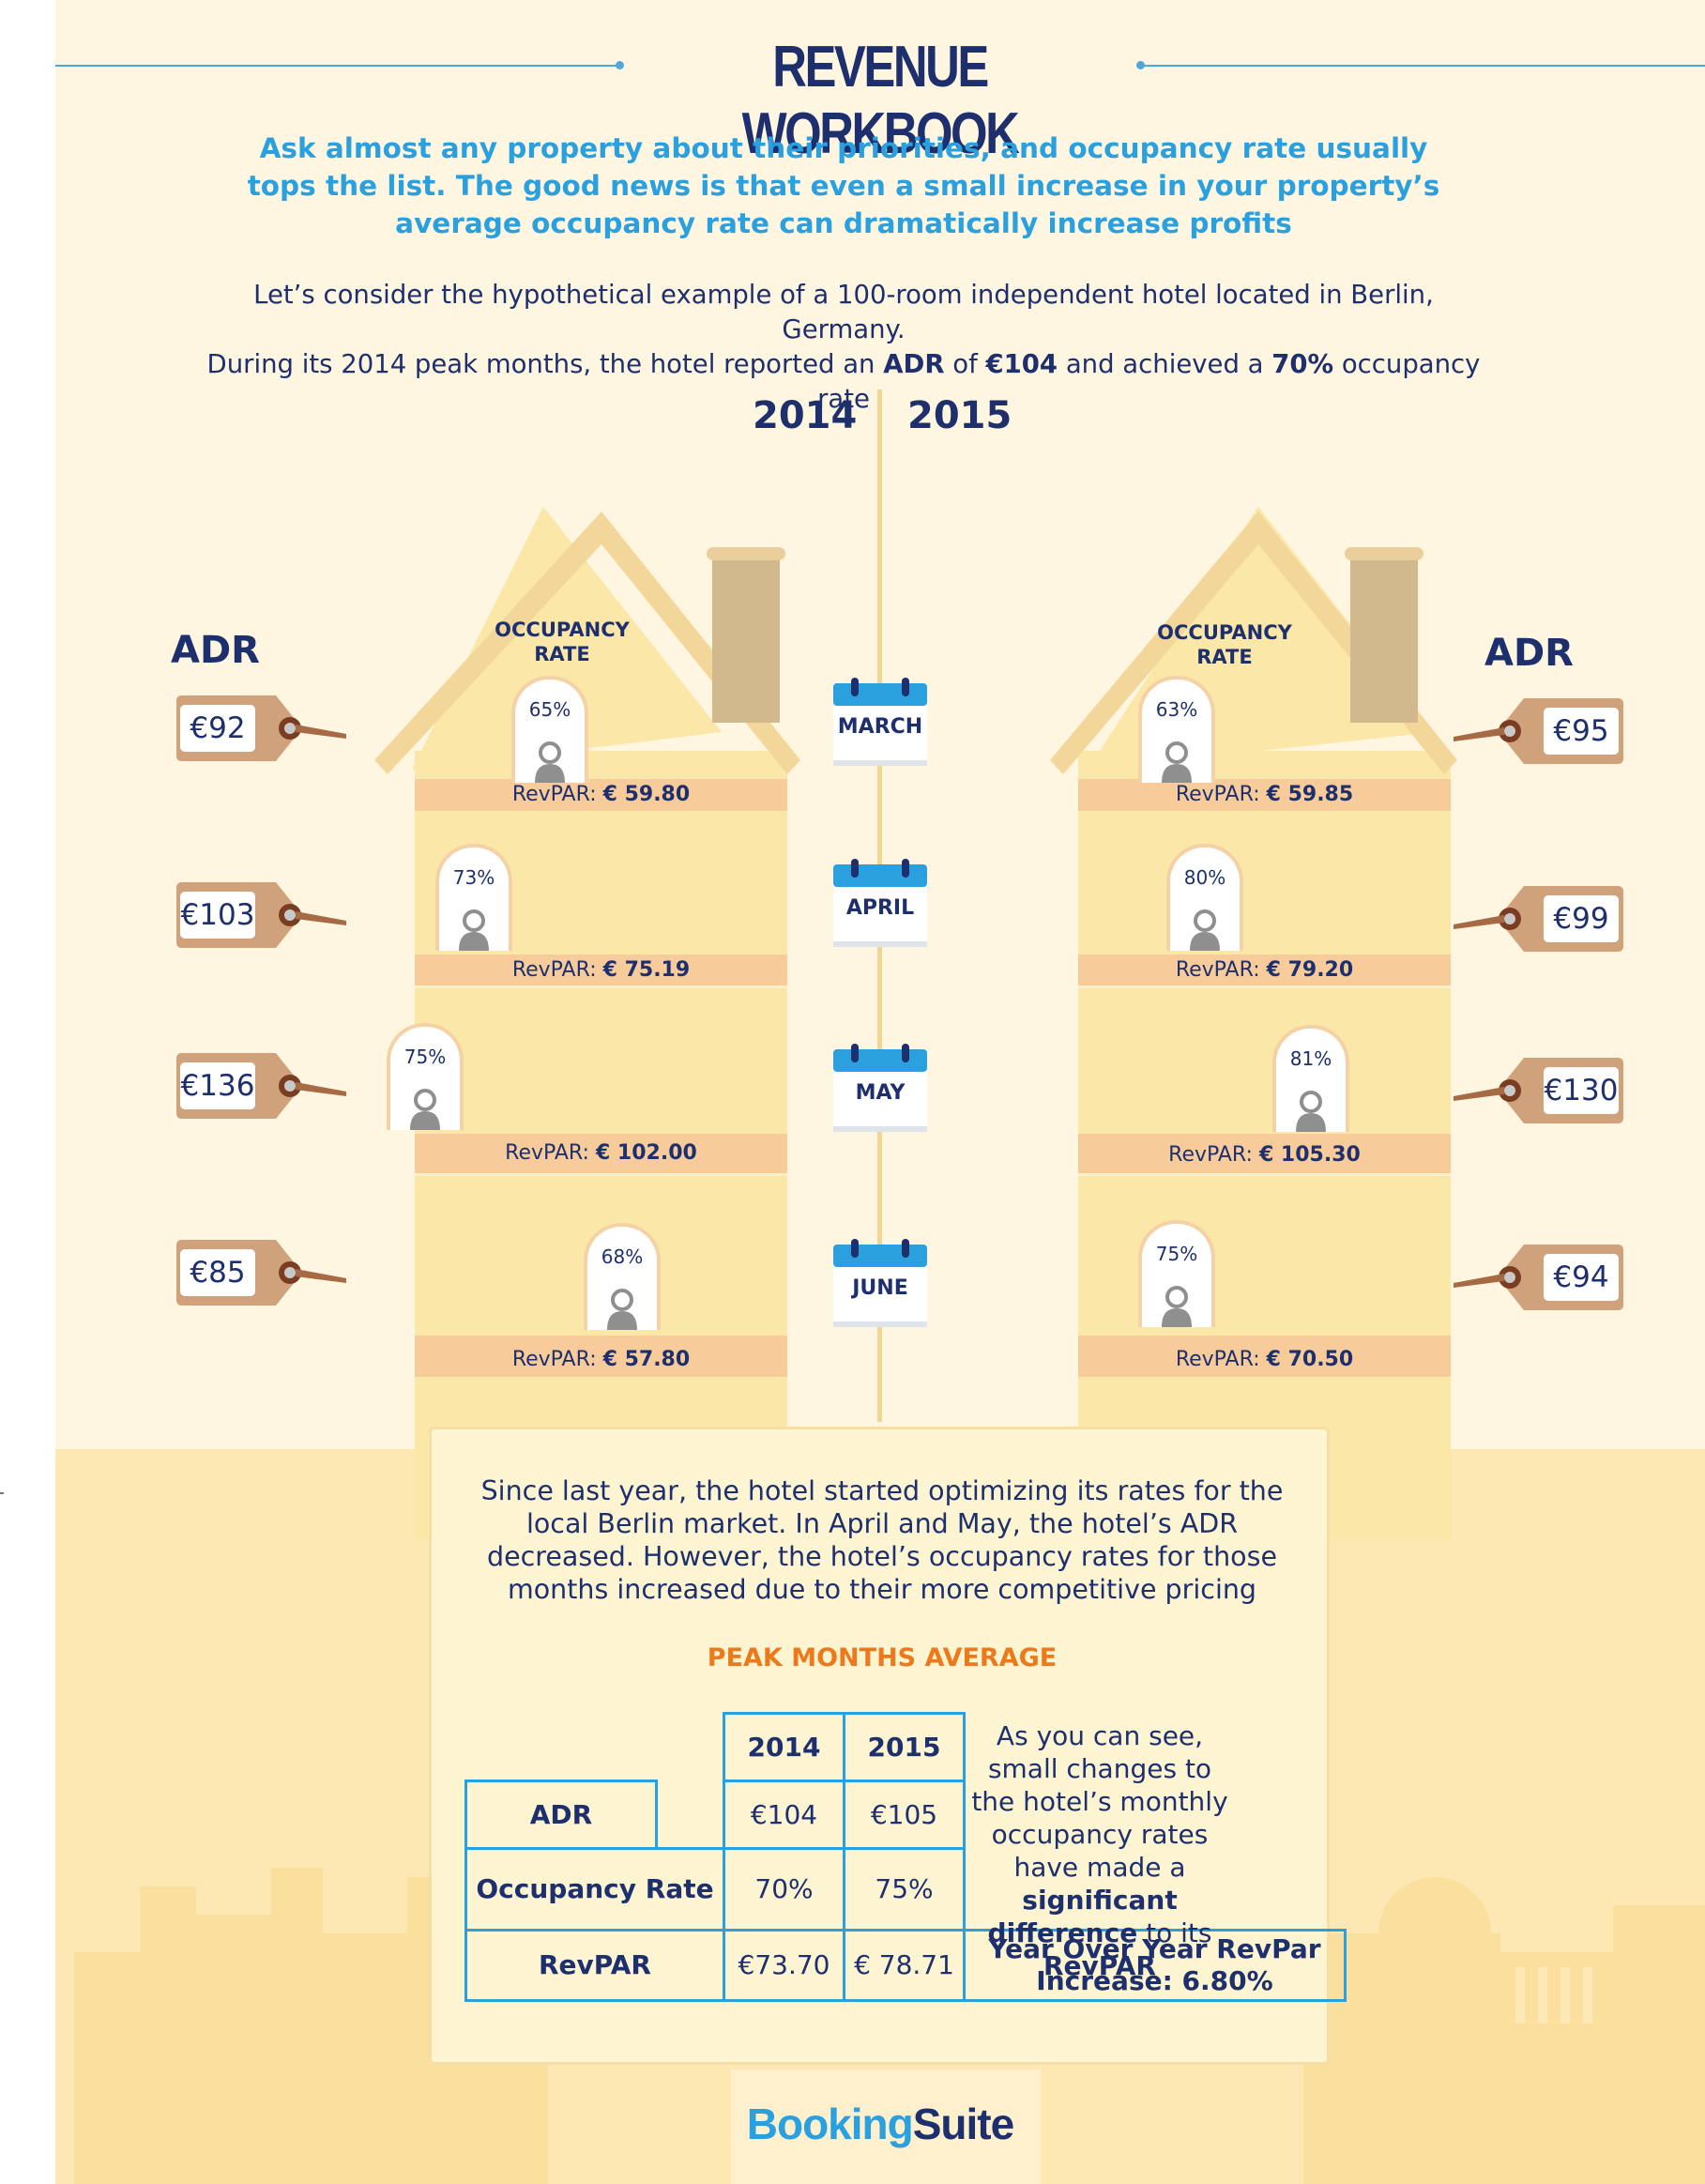 The width and height of the screenshot is (1705, 2184). I want to click on revpar-2014-march: RevPAR: € 59.80, so click(601, 795).